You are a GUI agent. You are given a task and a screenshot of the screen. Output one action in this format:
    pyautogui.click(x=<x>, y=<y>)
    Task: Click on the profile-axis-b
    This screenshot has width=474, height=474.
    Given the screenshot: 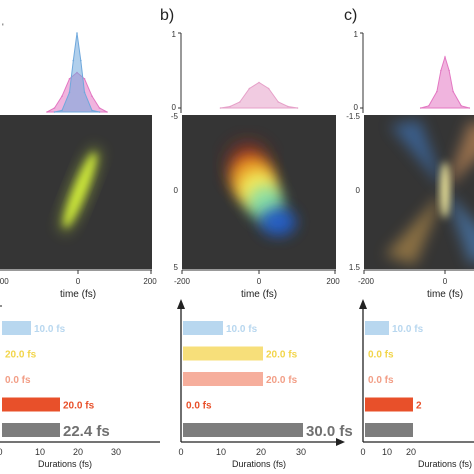 What is the action you would take?
    pyautogui.click(x=180, y=72)
    